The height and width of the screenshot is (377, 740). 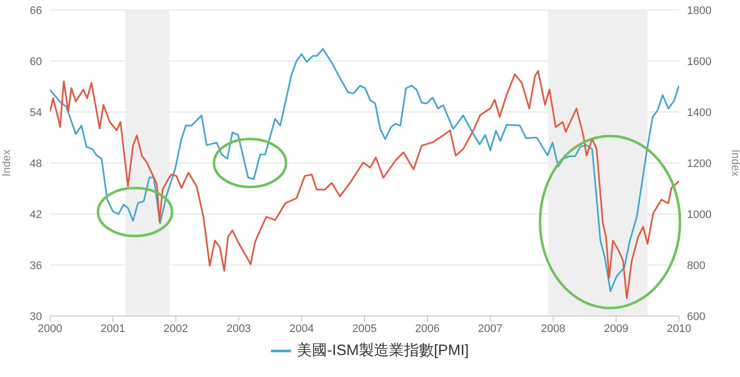 I want to click on x-tick-label: 2008, so click(x=553, y=328).